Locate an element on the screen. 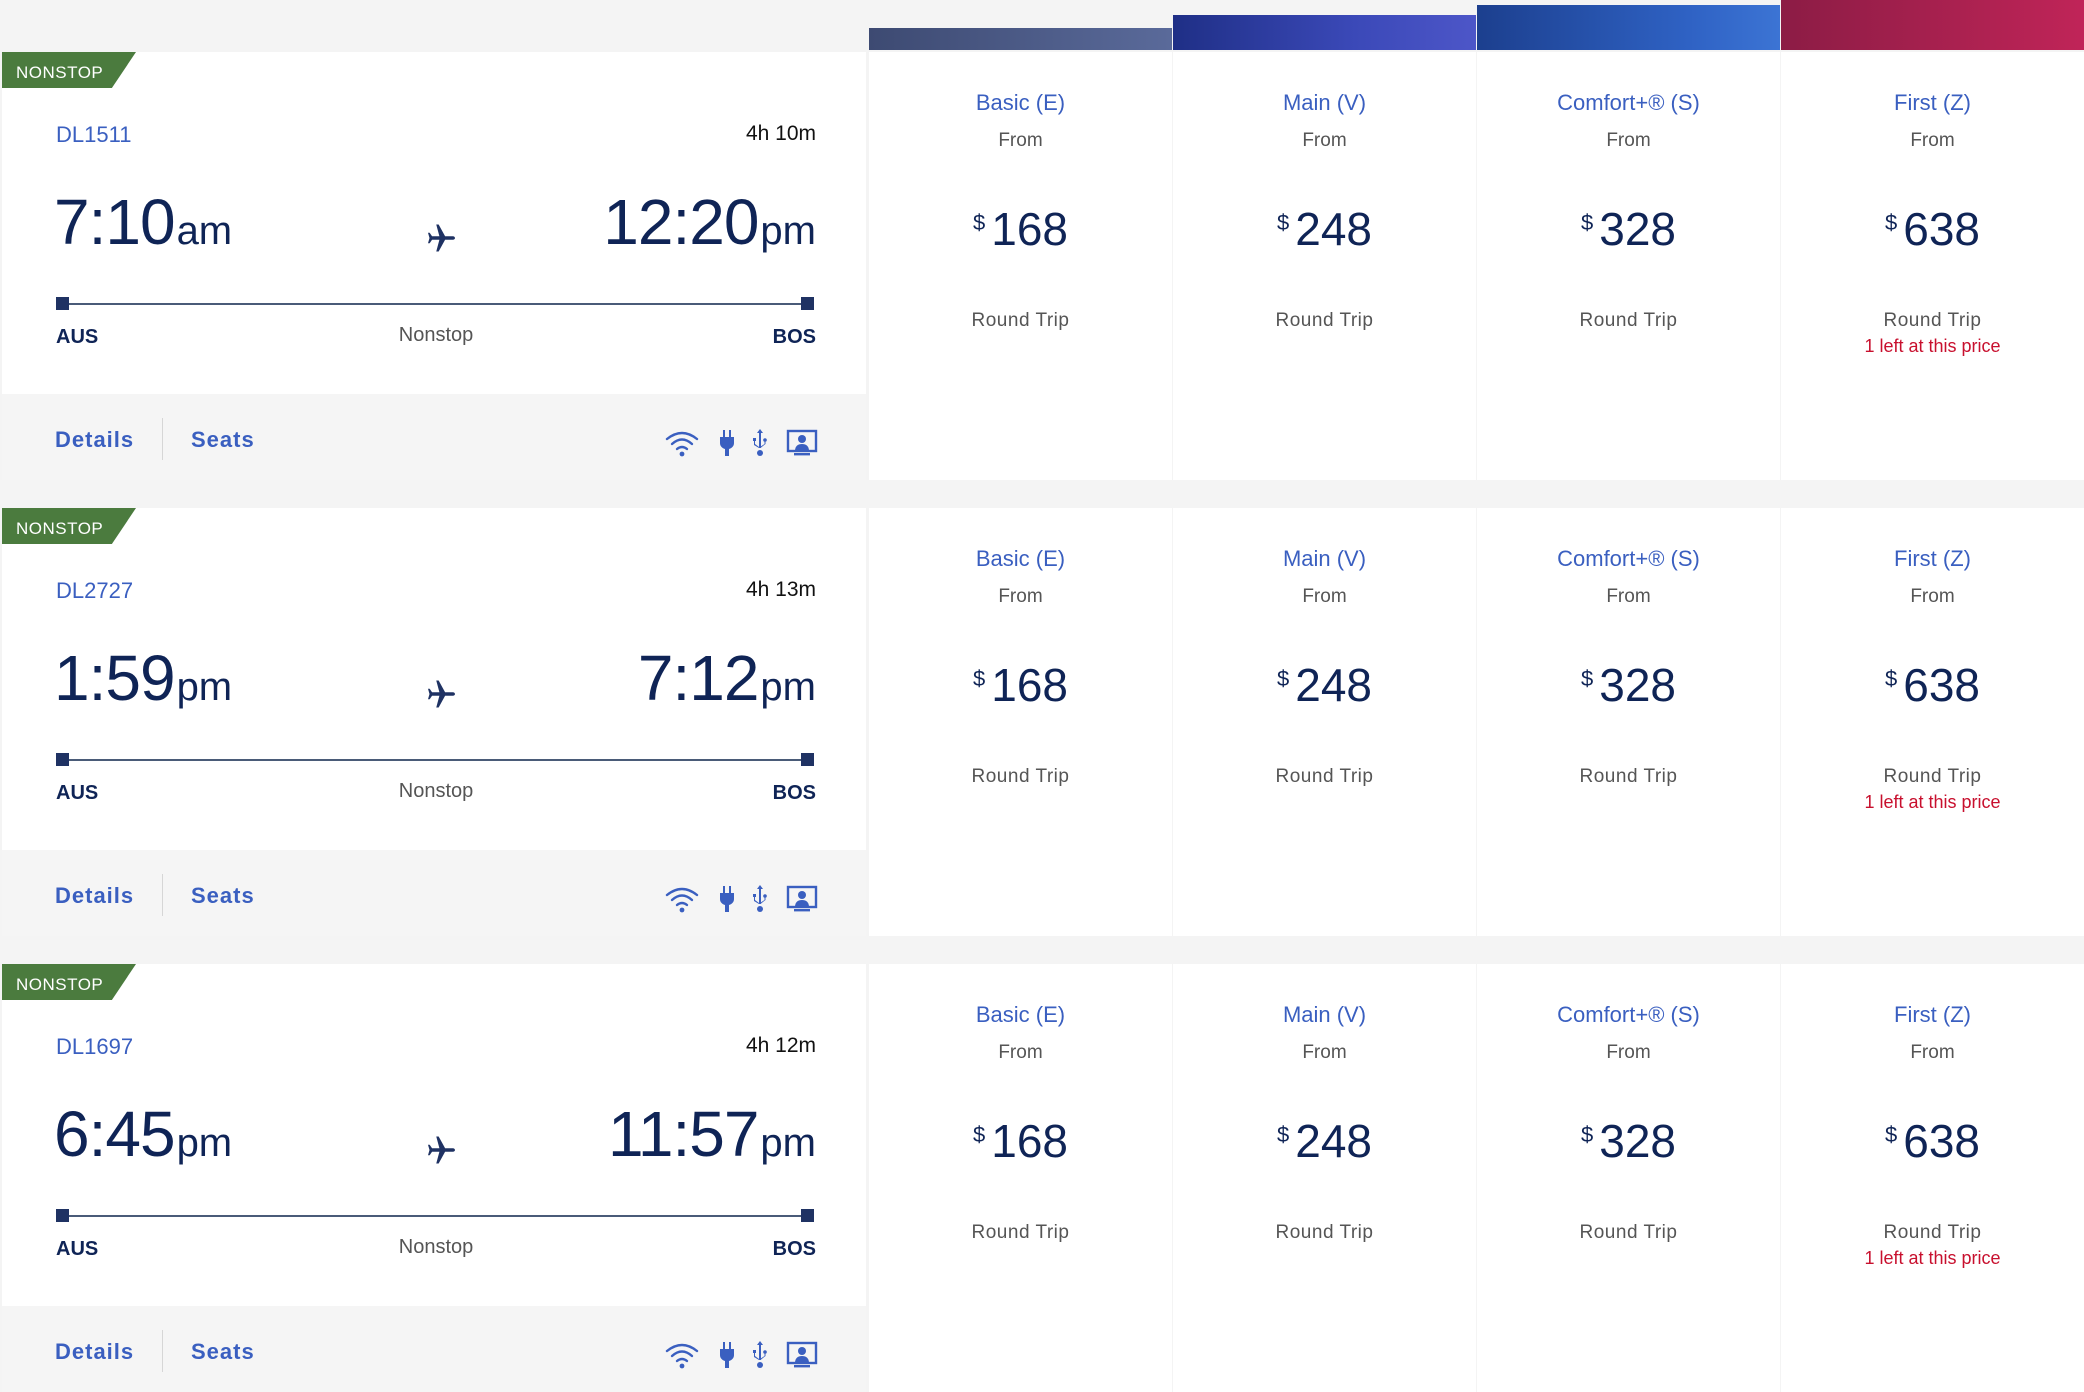 Image resolution: width=2084 pixels, height=1392 pixels. arrival-time: 11:57pm is located at coordinates (712, 1134).